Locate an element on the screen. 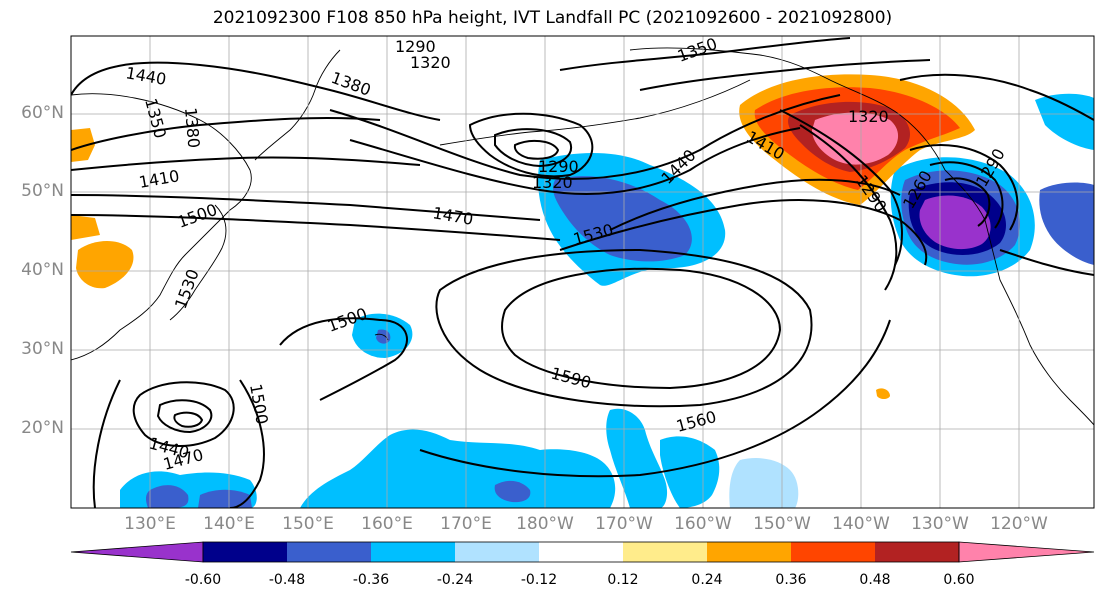 The height and width of the screenshot is (601, 1105). coast-alaska is located at coordinates (787, 109).